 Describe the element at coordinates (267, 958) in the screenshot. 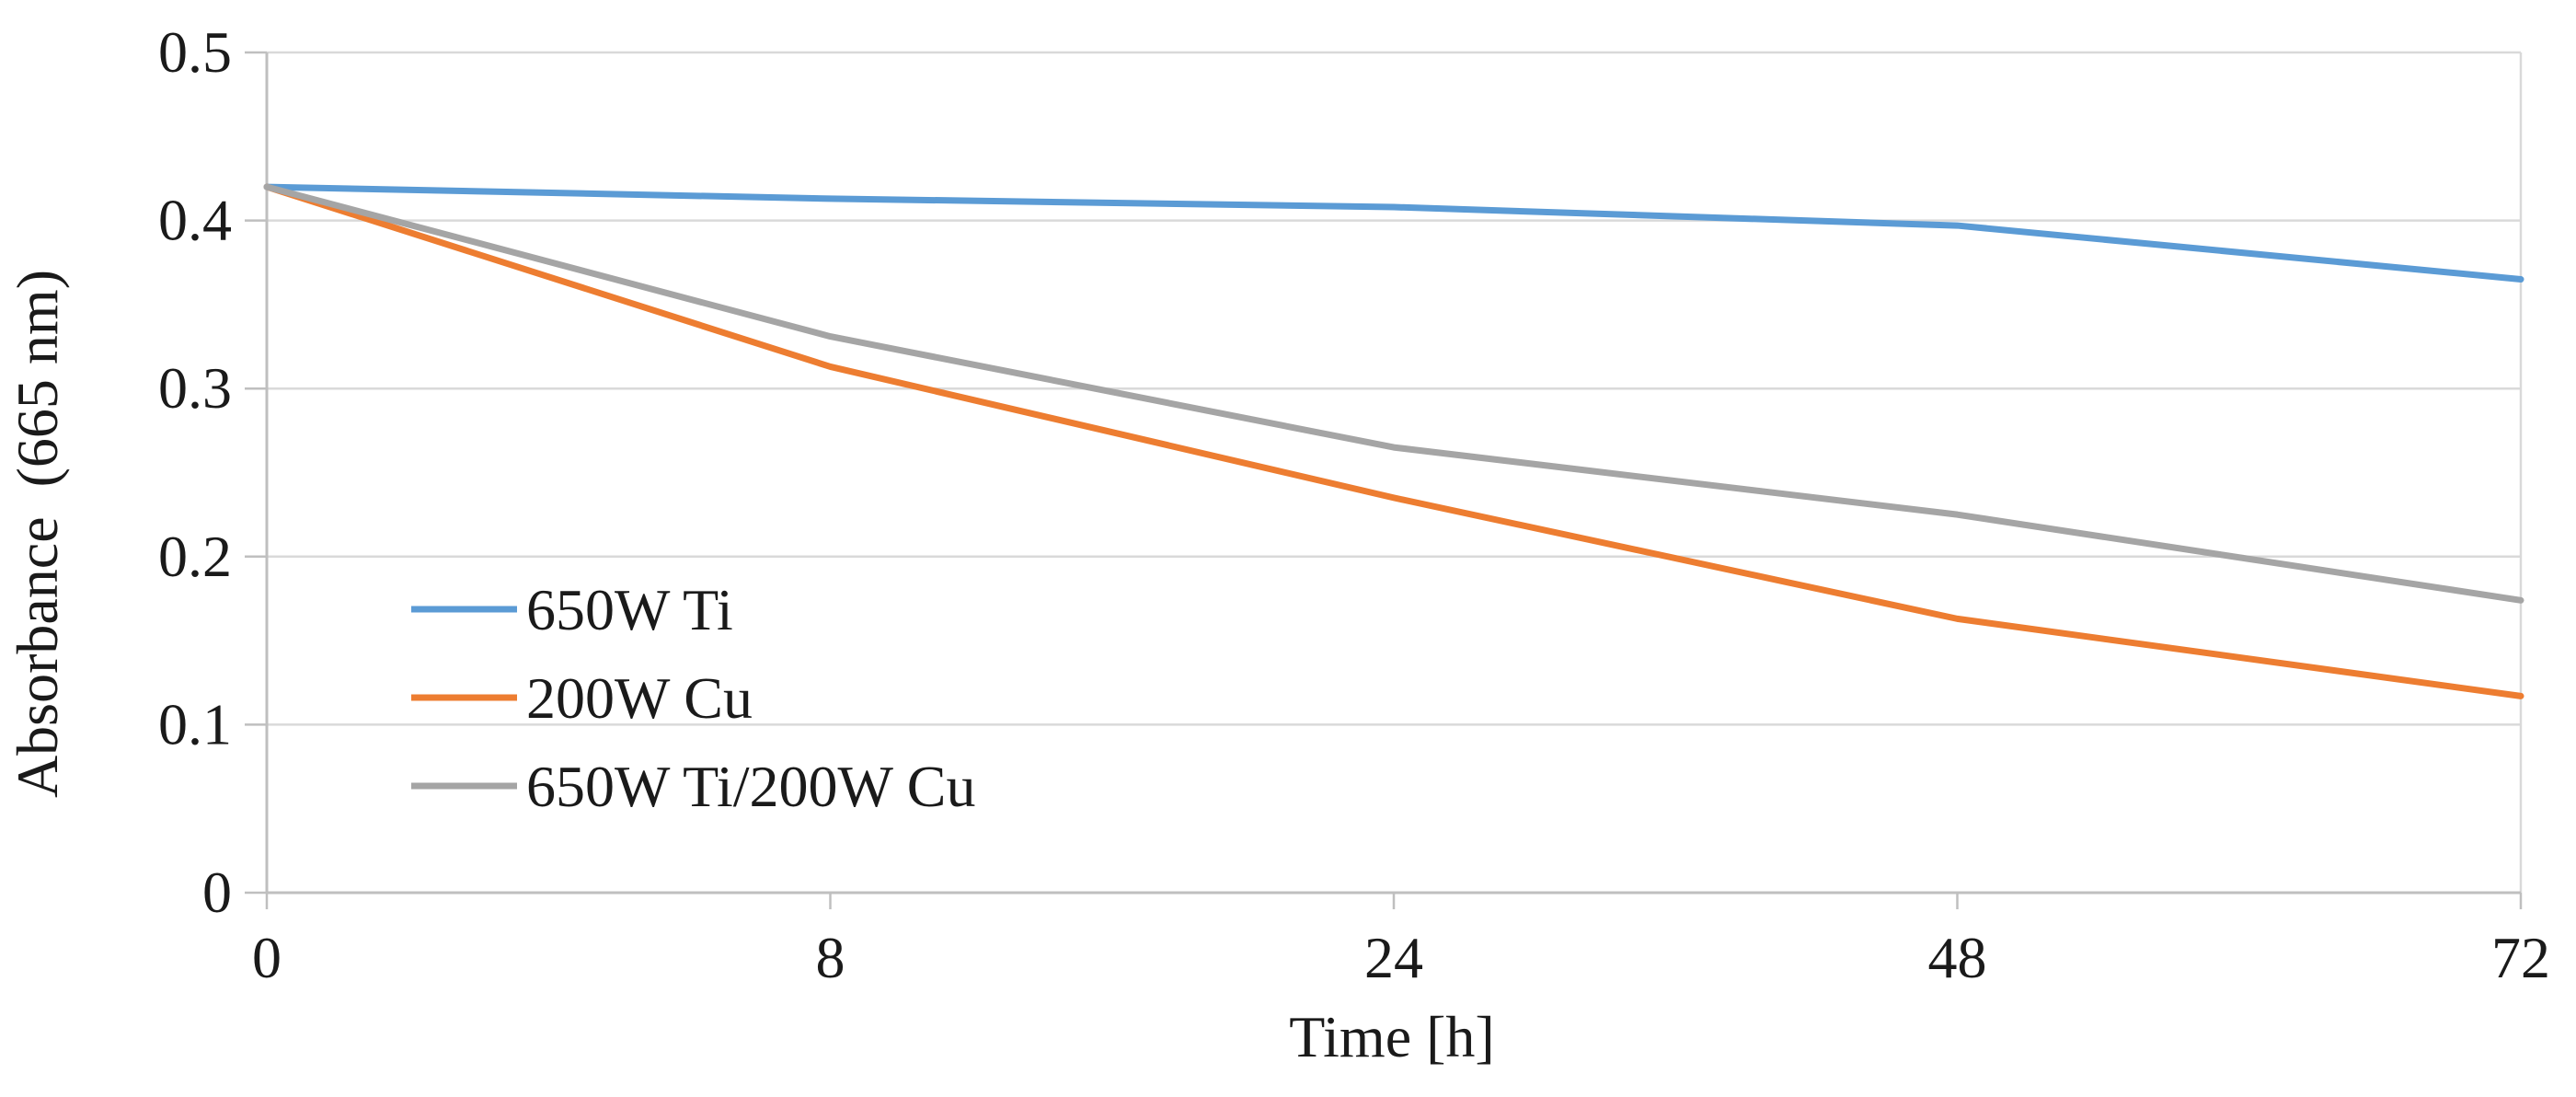

I see `x-tick-label: 0` at that location.